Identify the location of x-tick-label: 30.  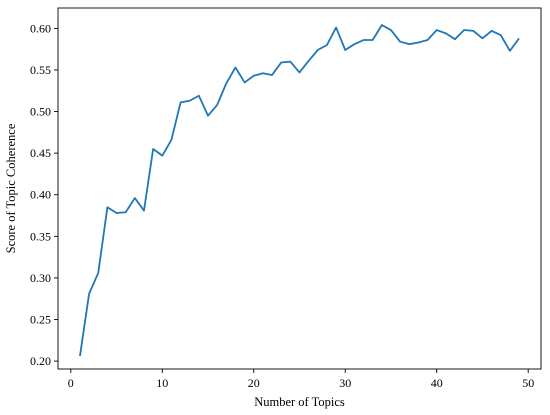
(345, 383).